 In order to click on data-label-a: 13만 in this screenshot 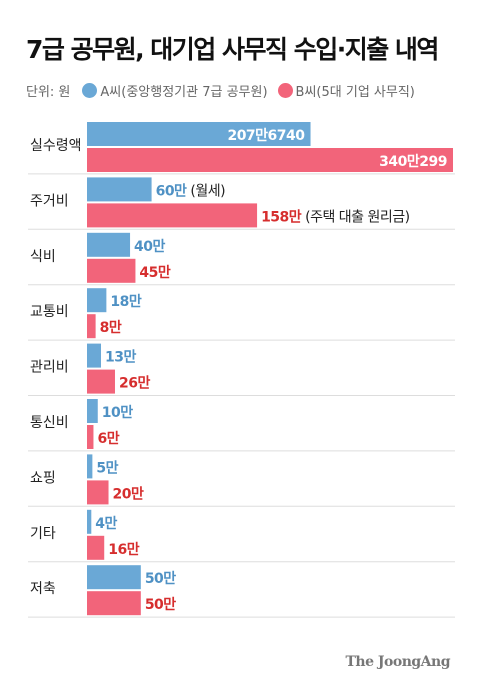, I will do `click(120, 358)`.